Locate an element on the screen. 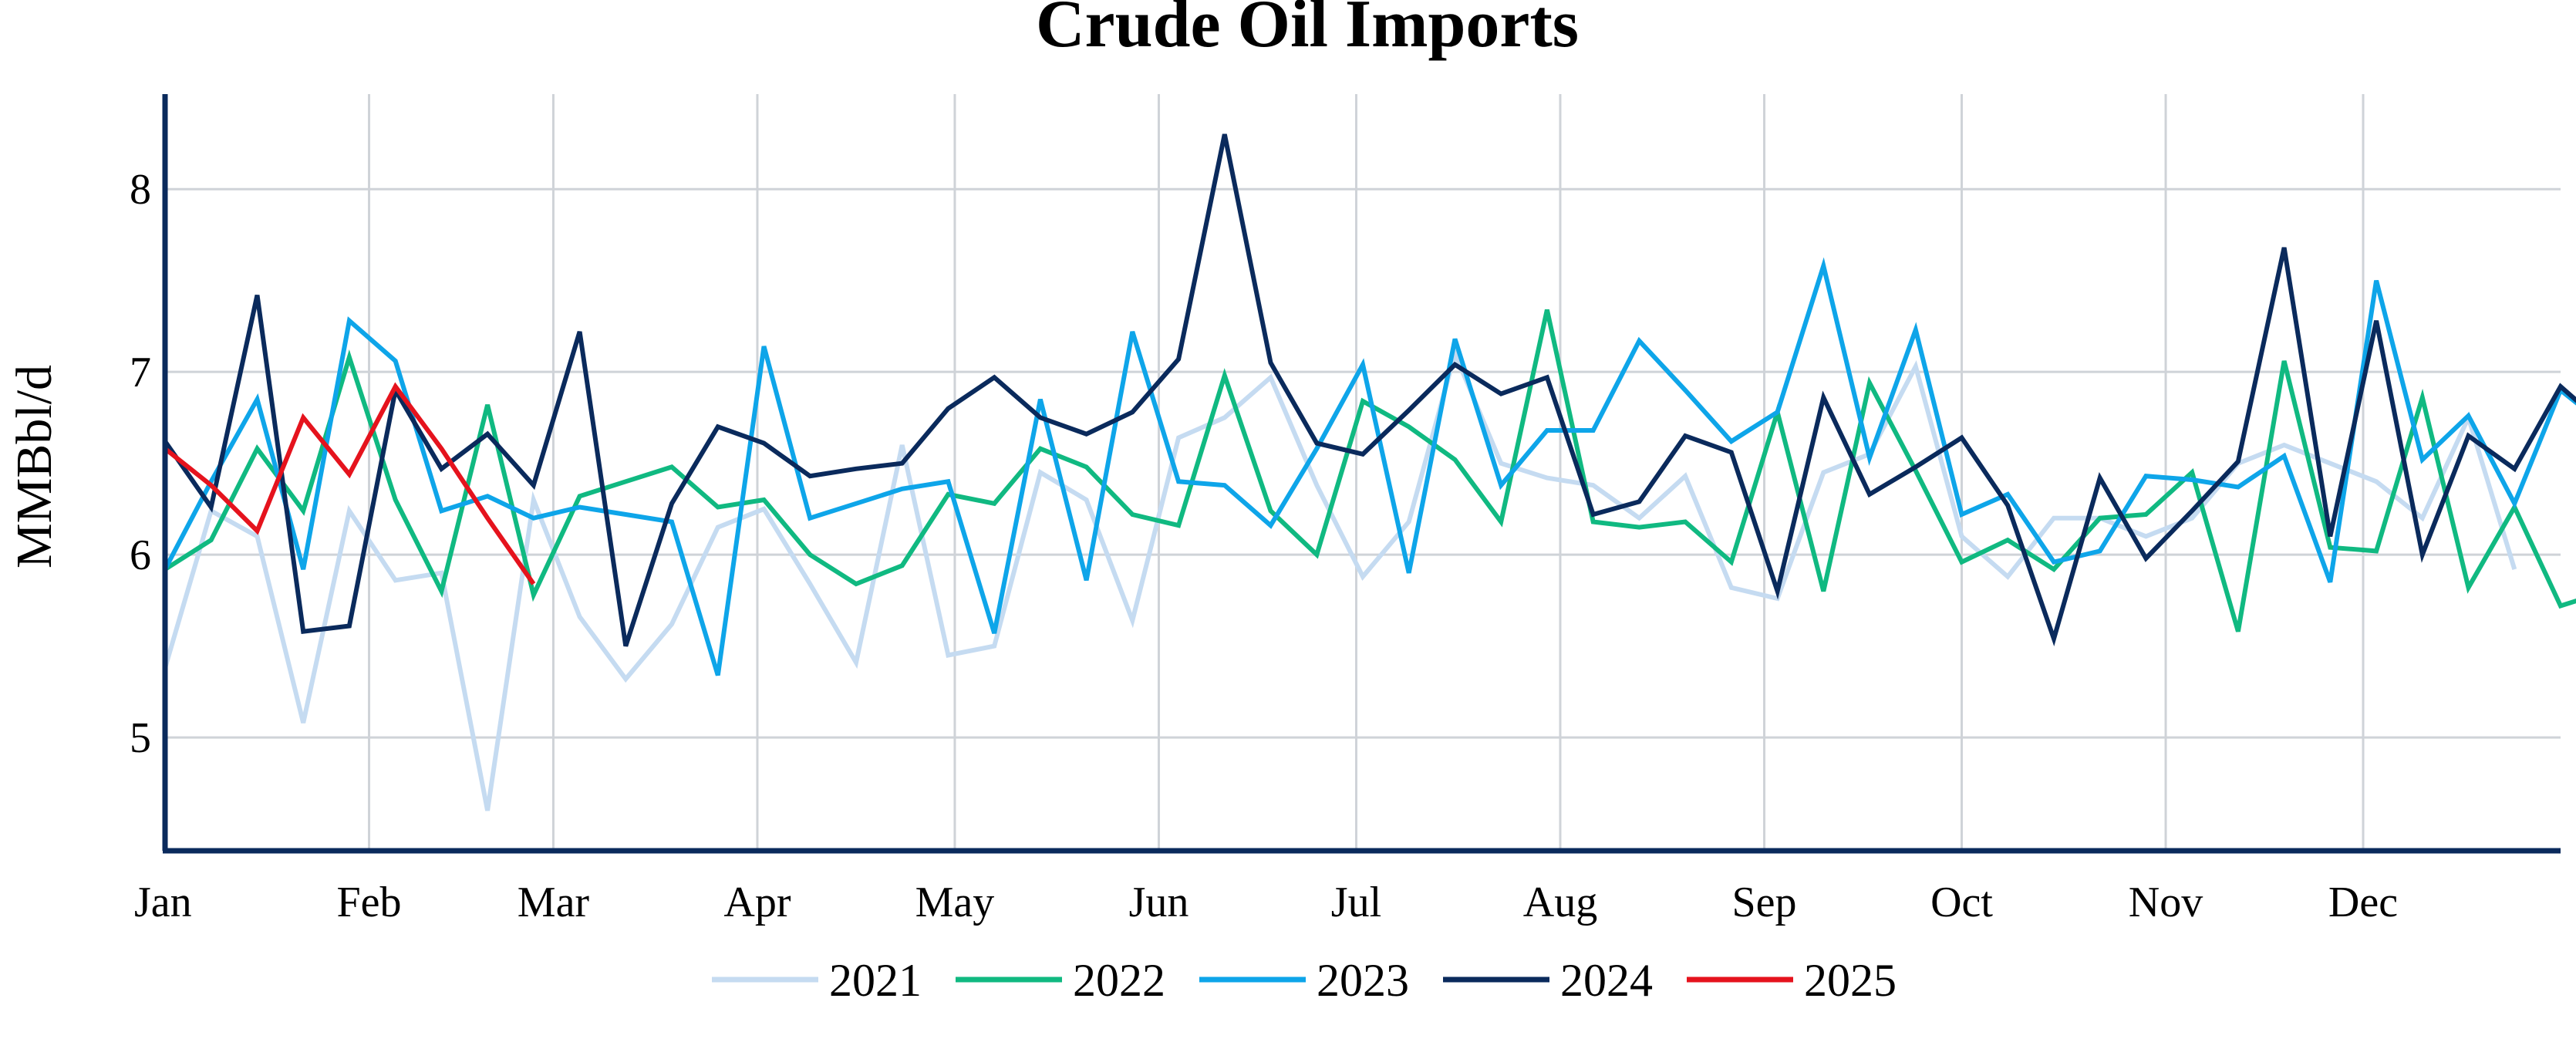  legend-item-2024: 2024 is located at coordinates (1548, 980).